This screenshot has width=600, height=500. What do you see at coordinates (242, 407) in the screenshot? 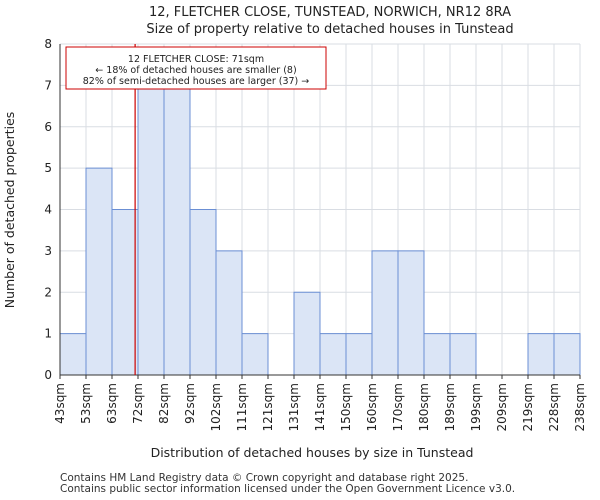
I see `x-tick-label: 111sqm` at bounding box center [242, 407].